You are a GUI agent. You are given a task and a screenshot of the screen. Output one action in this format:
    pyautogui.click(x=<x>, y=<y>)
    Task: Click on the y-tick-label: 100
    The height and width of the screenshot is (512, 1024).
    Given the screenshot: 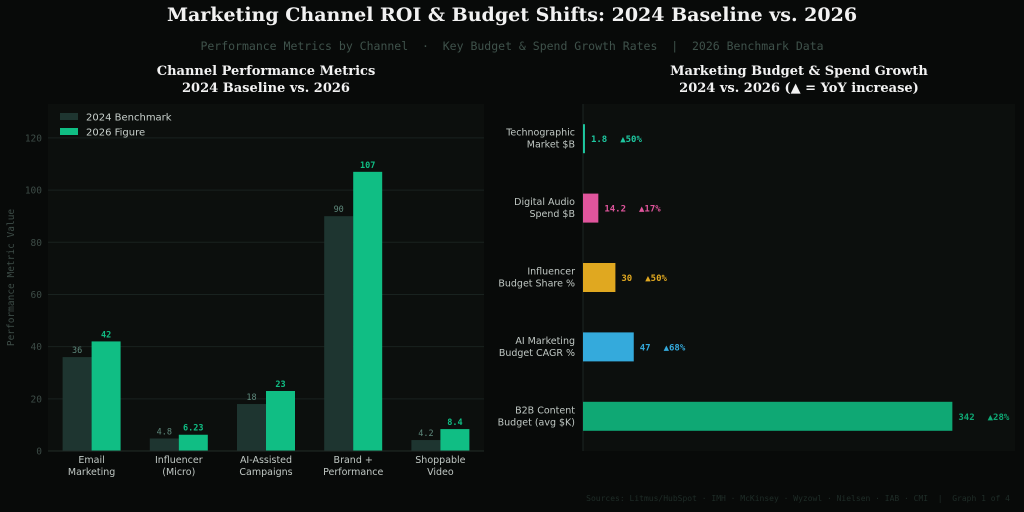 What is the action you would take?
    pyautogui.click(x=33, y=191)
    